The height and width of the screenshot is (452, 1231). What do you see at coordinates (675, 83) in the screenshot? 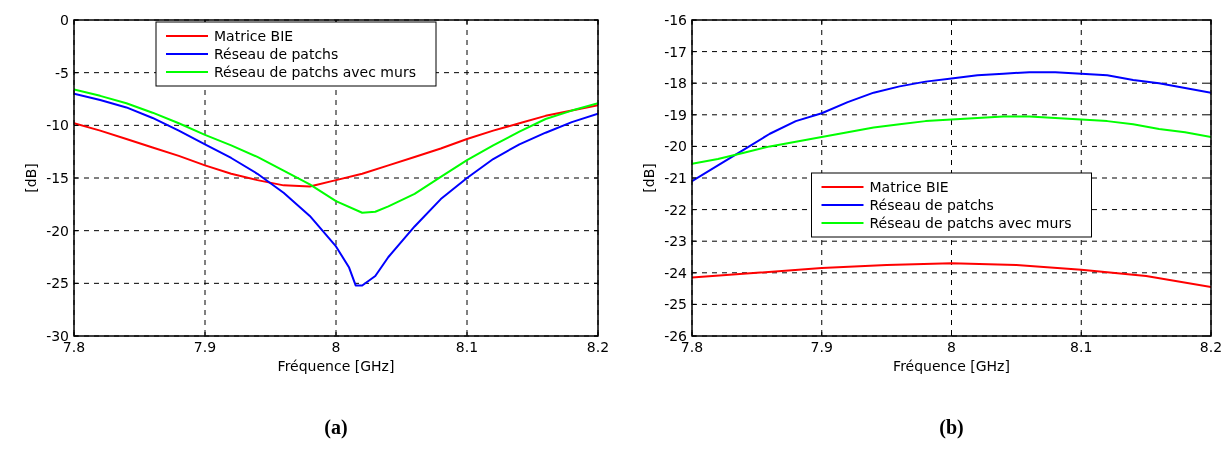
I see `y-tick-label: -18` at bounding box center [675, 83].